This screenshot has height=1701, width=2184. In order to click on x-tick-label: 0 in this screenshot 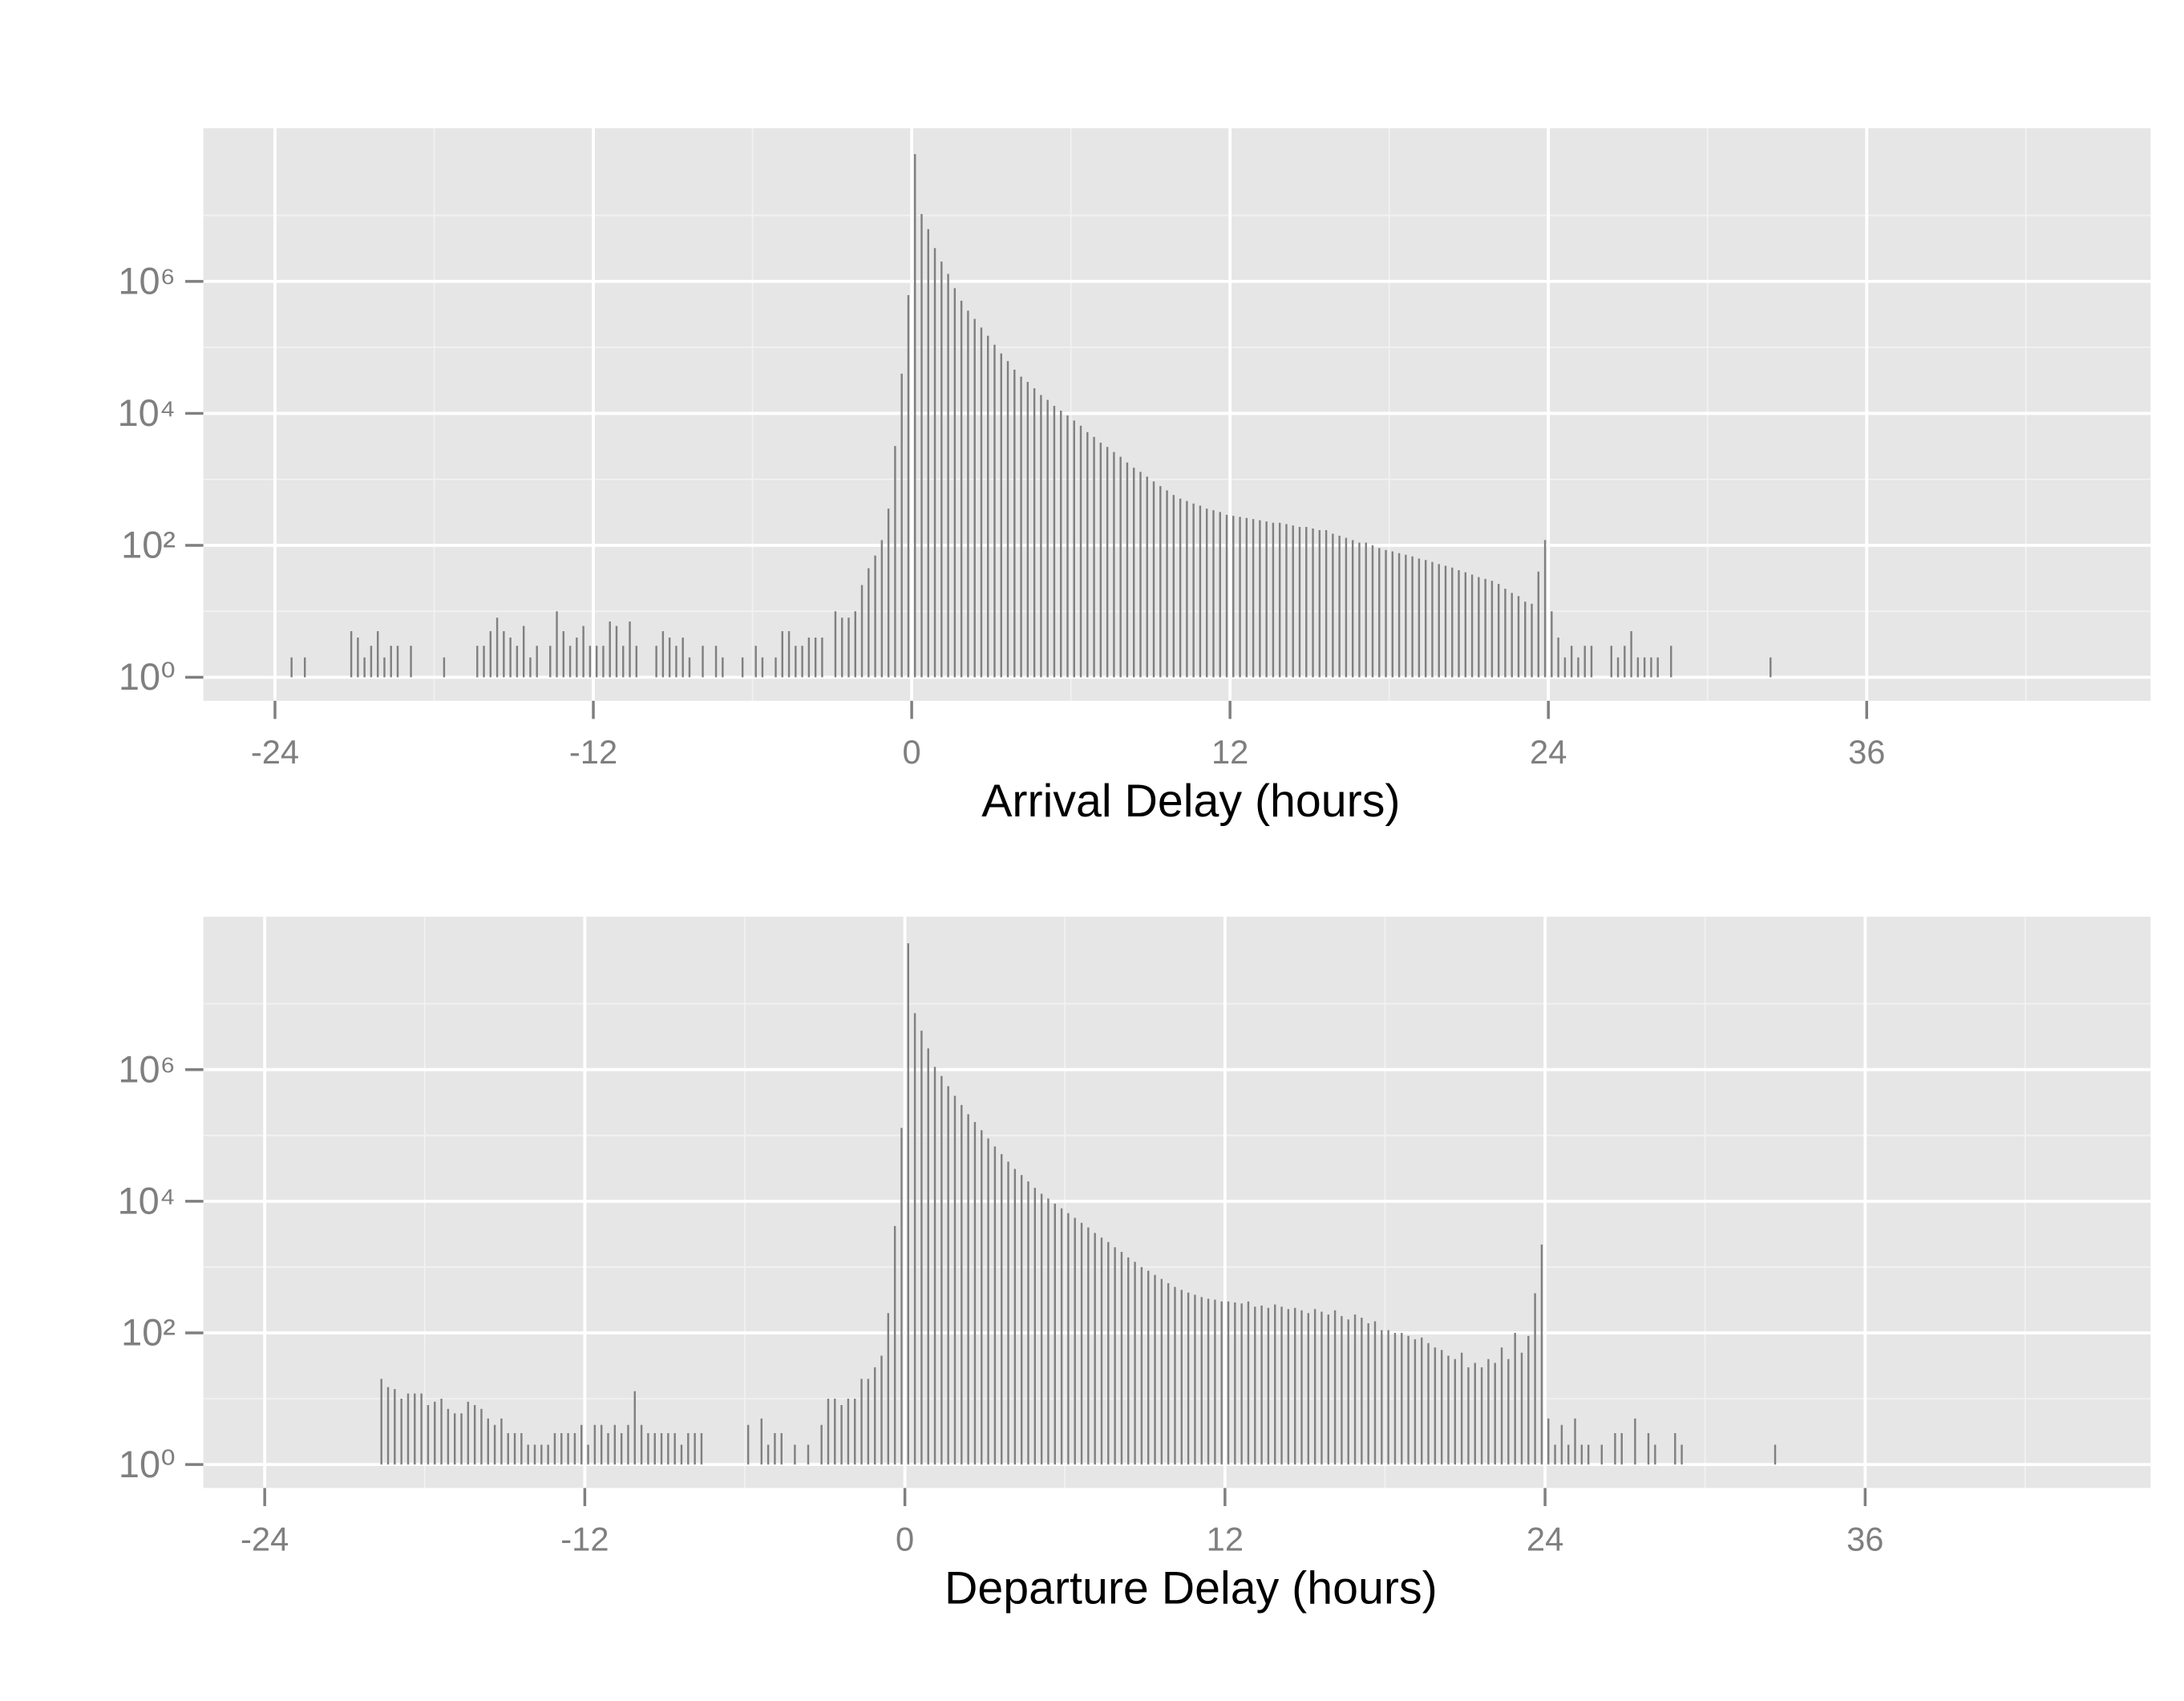, I will do `click(911, 752)`.